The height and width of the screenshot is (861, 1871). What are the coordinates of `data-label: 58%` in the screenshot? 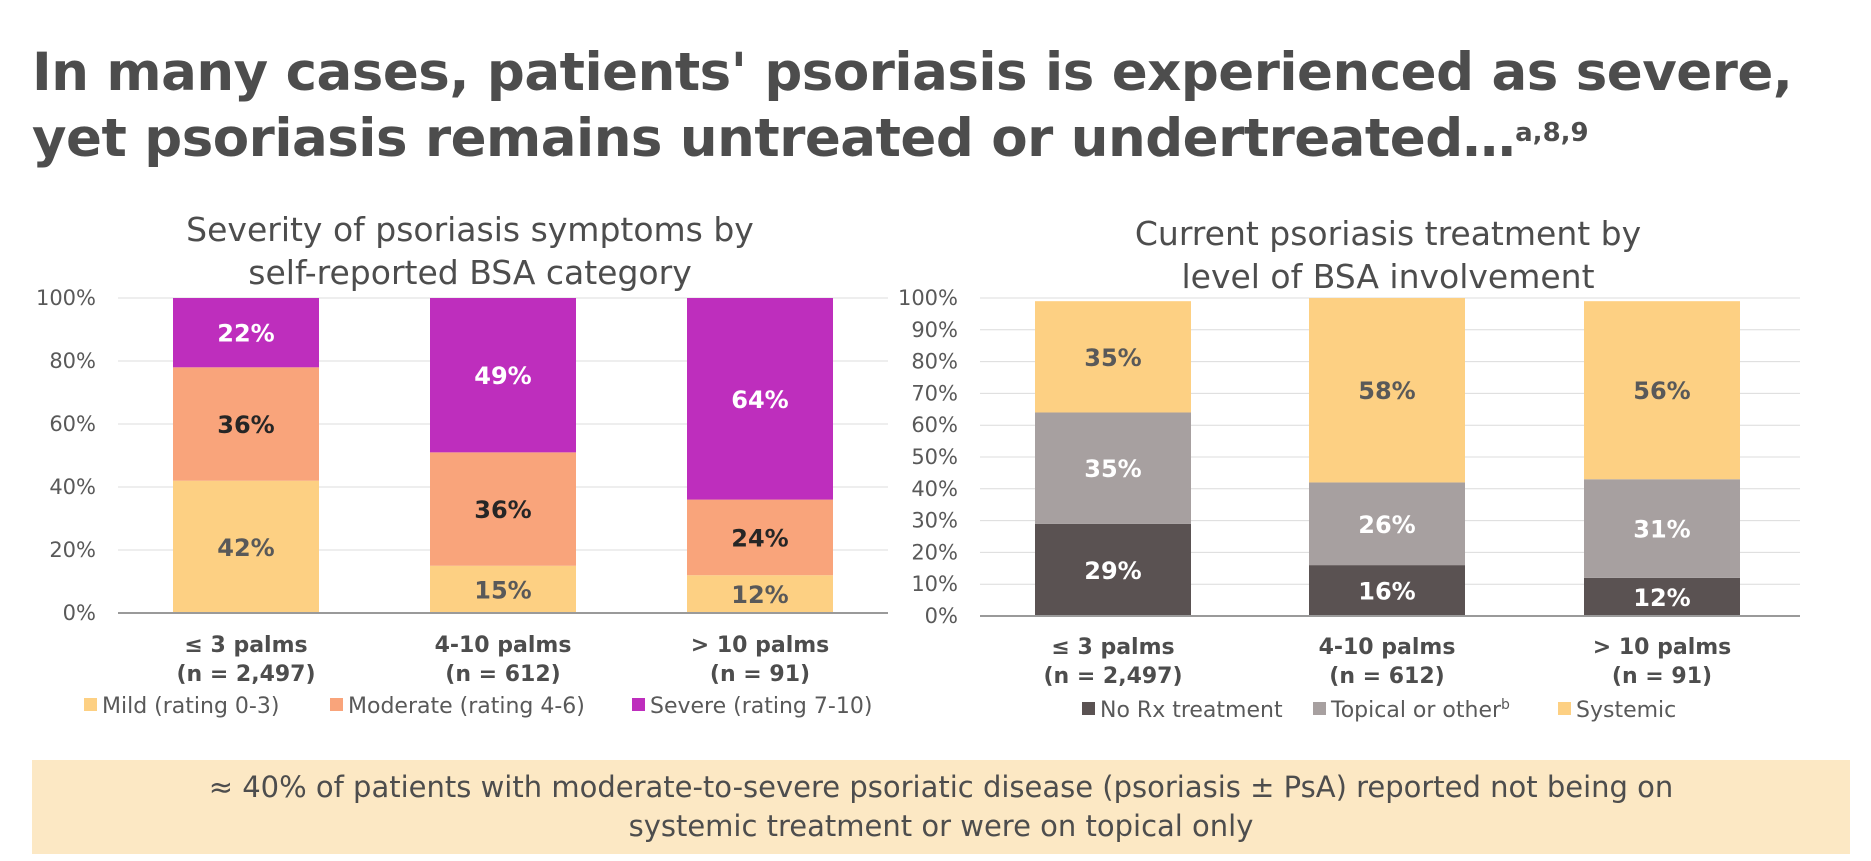 It's located at (1386, 391).